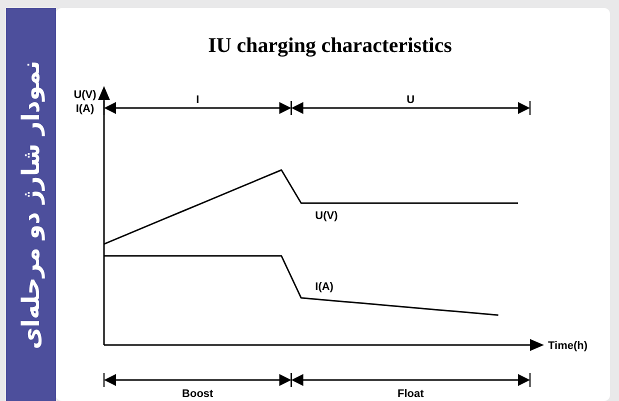 Image resolution: width=619 pixels, height=401 pixels. Describe the element at coordinates (410, 100) in the screenshot. I see `text: U` at that location.